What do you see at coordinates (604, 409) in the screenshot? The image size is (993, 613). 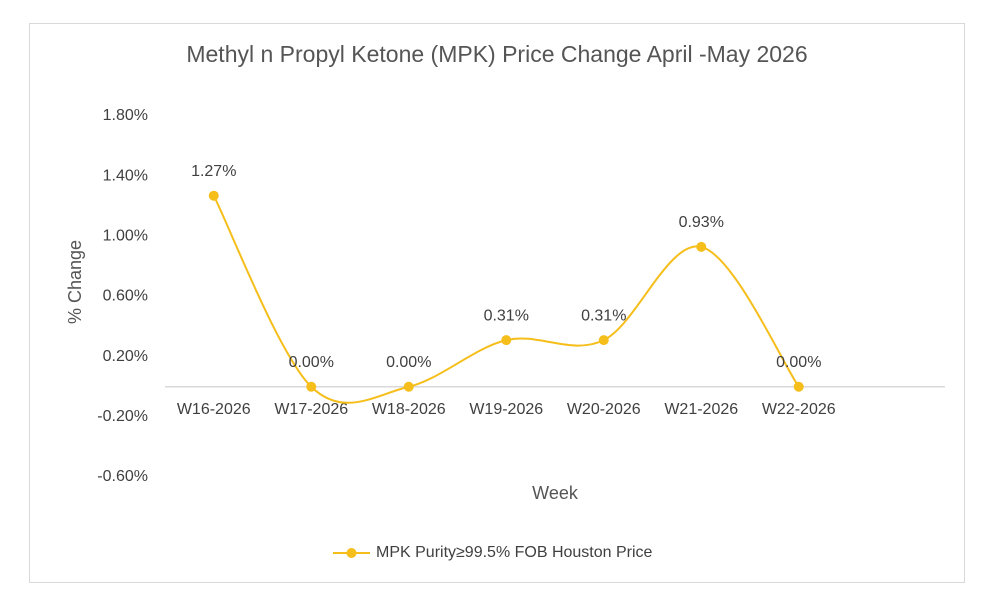 I see `x-tick-label: W20-2026` at bounding box center [604, 409].